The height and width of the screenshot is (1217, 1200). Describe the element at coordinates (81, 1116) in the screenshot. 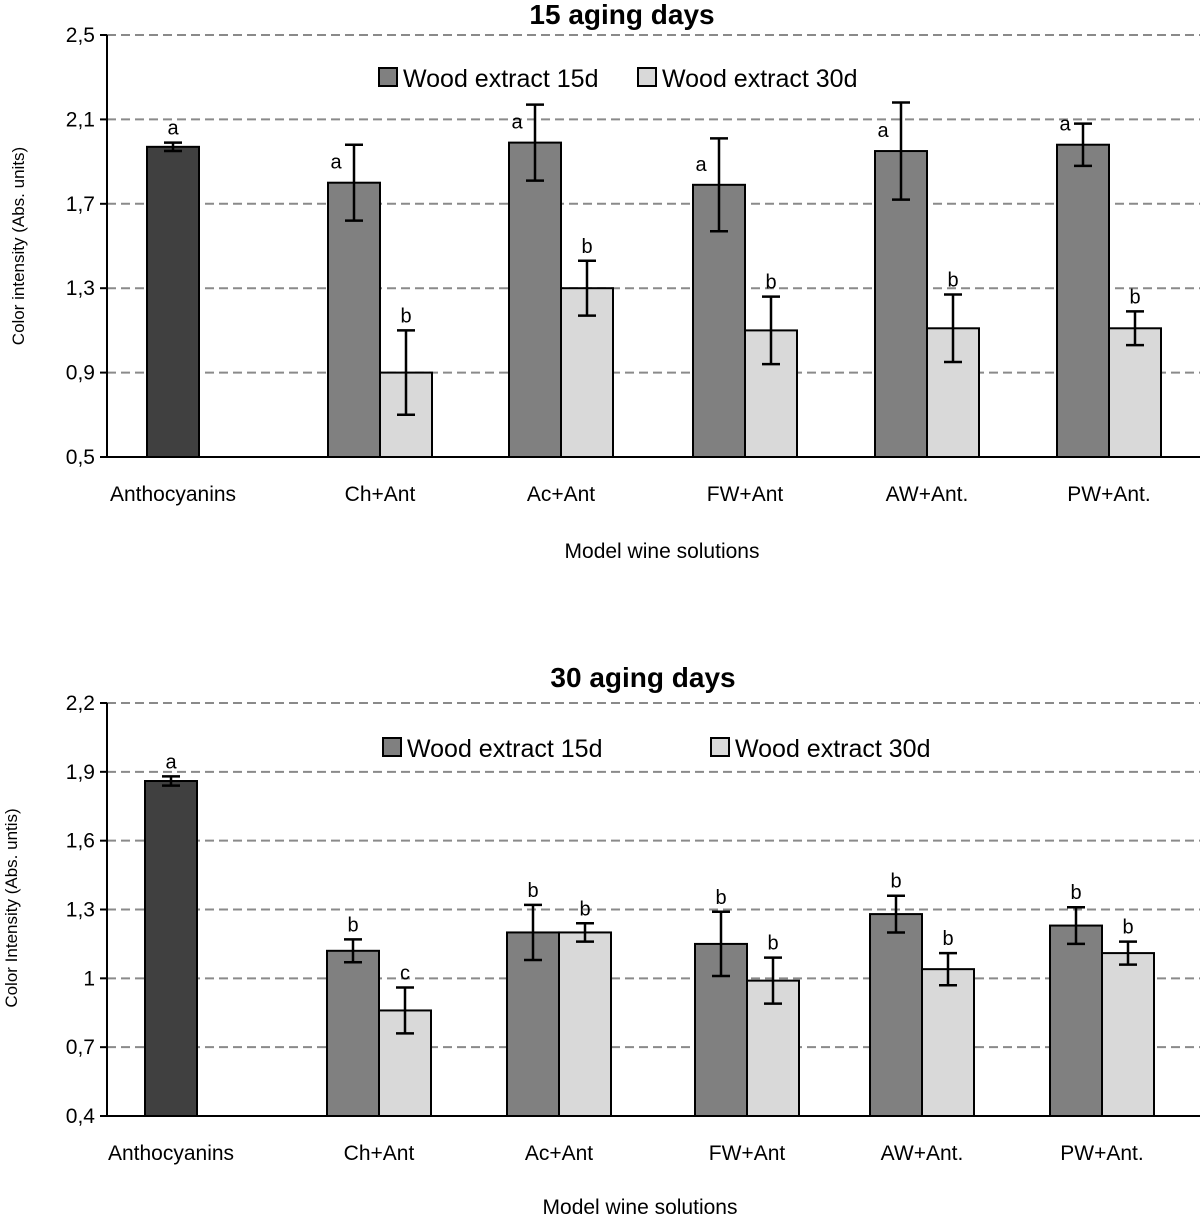

I see `y-tick-label: 0,4` at that location.